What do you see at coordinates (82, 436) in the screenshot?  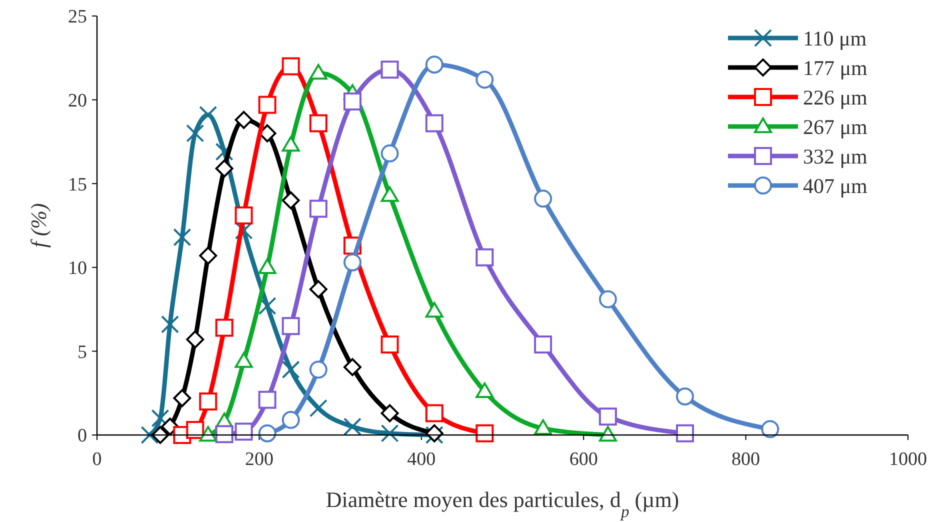 I see `y-tick-label: 0` at bounding box center [82, 436].